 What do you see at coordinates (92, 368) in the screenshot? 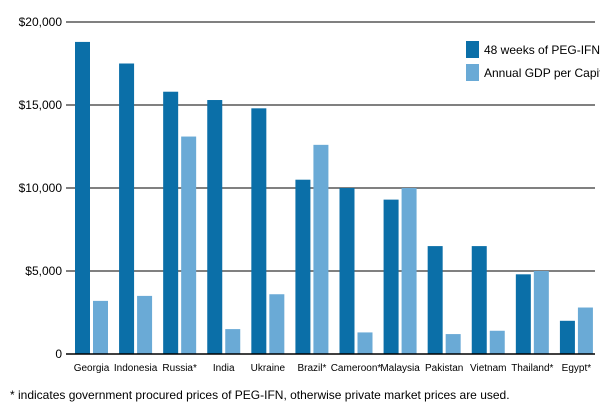
I see `x-category-label: Georgia` at bounding box center [92, 368].